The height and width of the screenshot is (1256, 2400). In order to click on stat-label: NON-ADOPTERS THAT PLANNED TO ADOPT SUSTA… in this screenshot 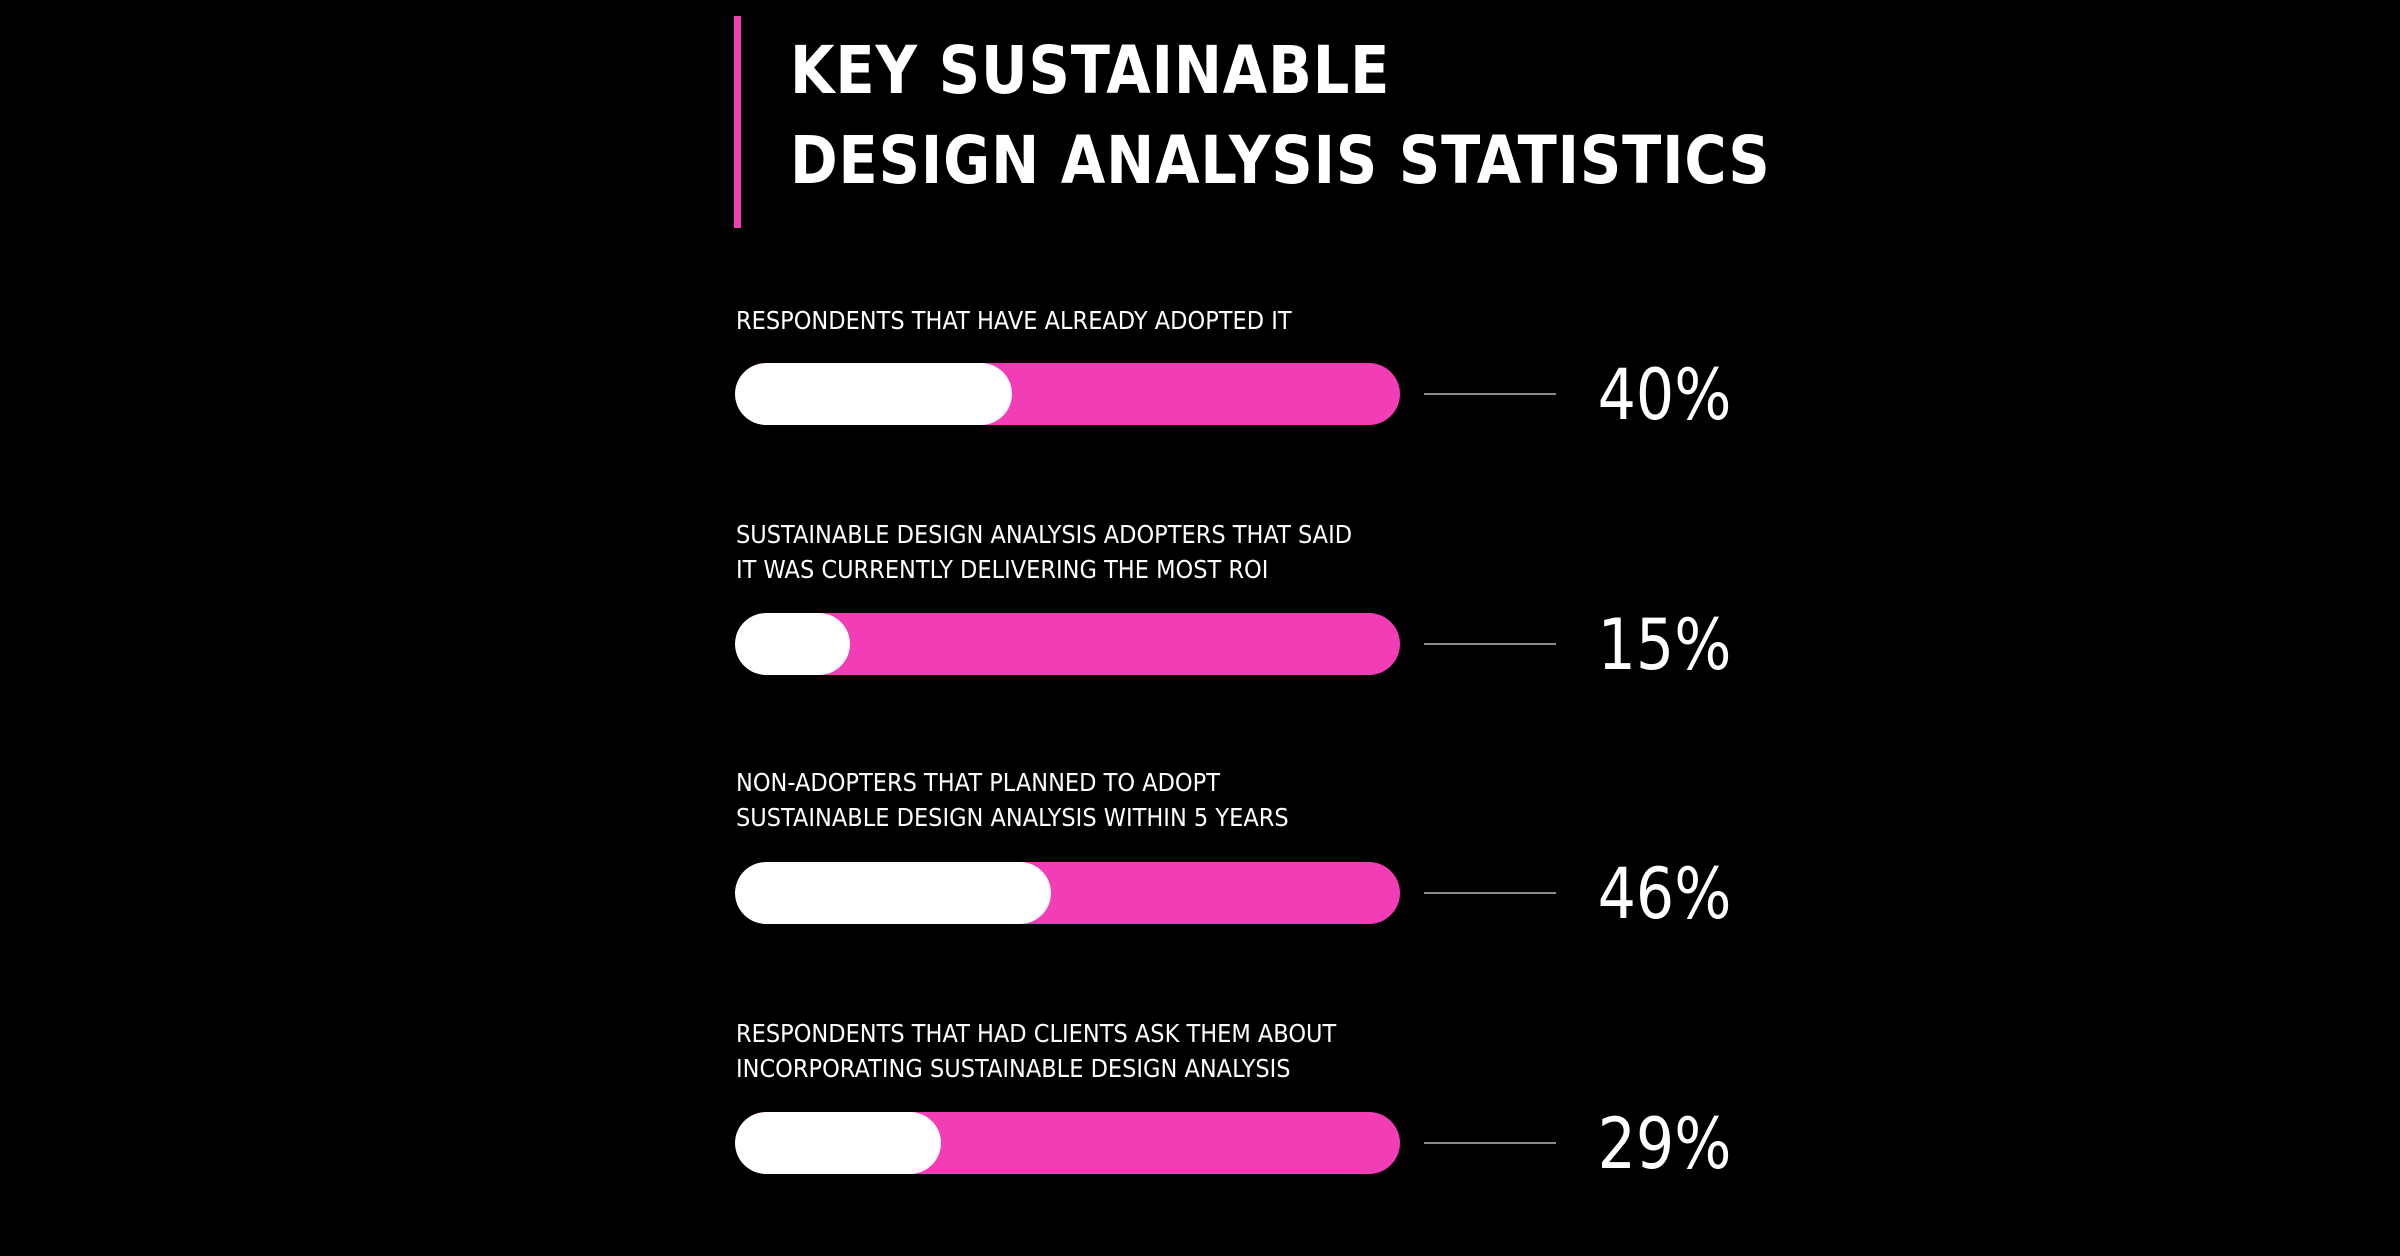, I will do `click(1012, 800)`.